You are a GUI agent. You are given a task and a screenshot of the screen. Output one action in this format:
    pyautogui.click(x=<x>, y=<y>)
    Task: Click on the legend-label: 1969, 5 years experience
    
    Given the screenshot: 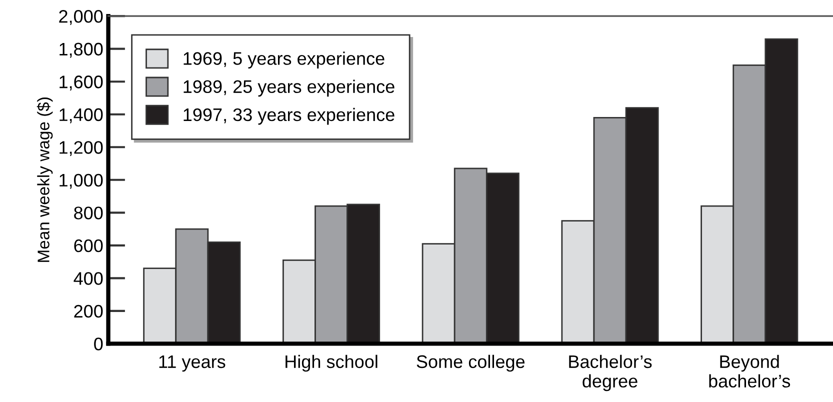 What is the action you would take?
    pyautogui.click(x=284, y=60)
    